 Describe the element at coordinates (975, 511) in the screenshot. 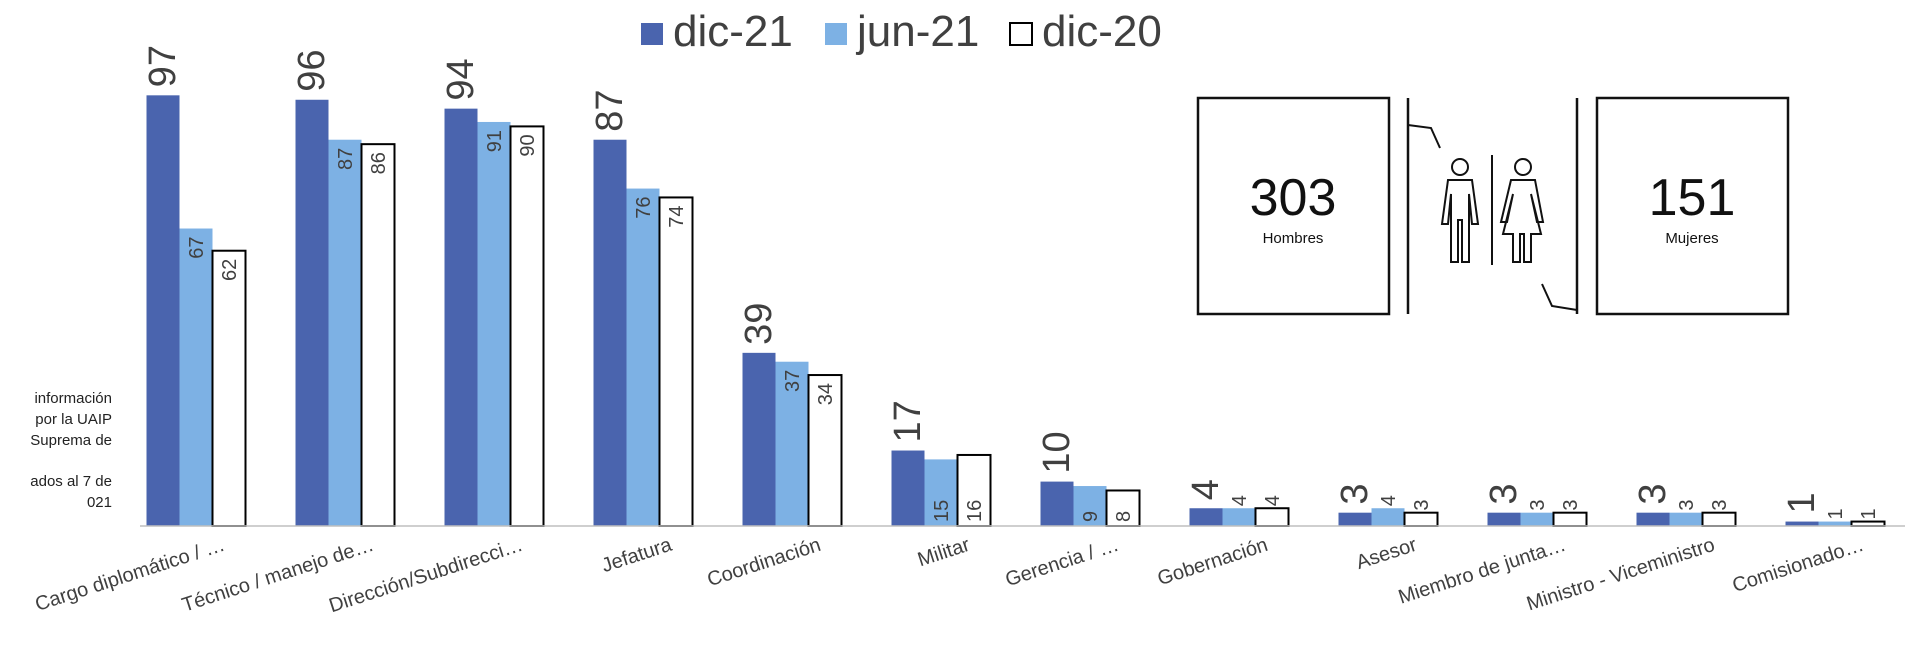

I see `data-label-dic-20: 16` at that location.